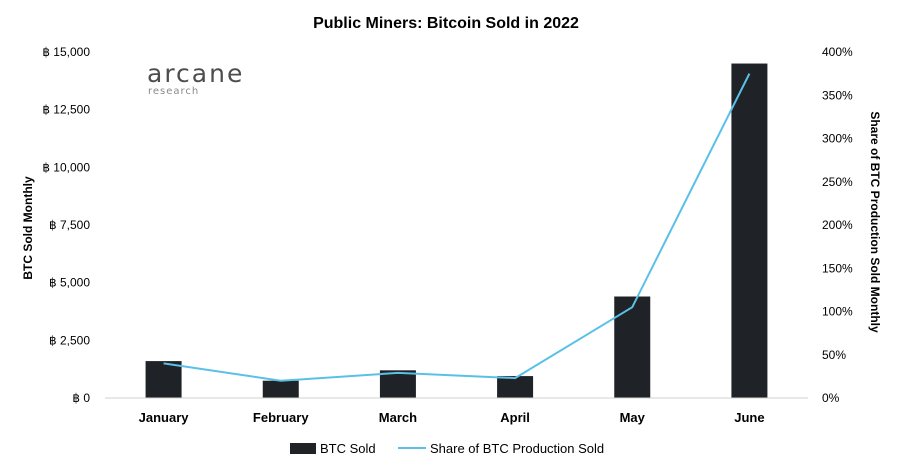  What do you see at coordinates (66, 110) in the screenshot?
I see `left-tick-label: ฿ 12,500` at bounding box center [66, 110].